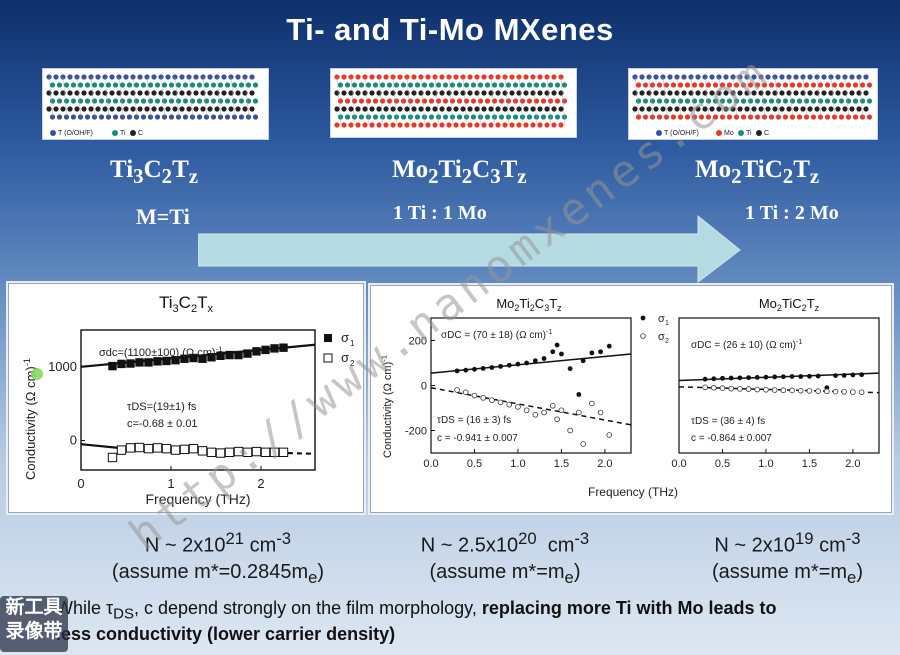 This screenshot has width=900, height=655. Describe the element at coordinates (440, 213) in the screenshot. I see `ratio-mo2ti2c3tz: 1 Ti : 1 Mo` at that location.